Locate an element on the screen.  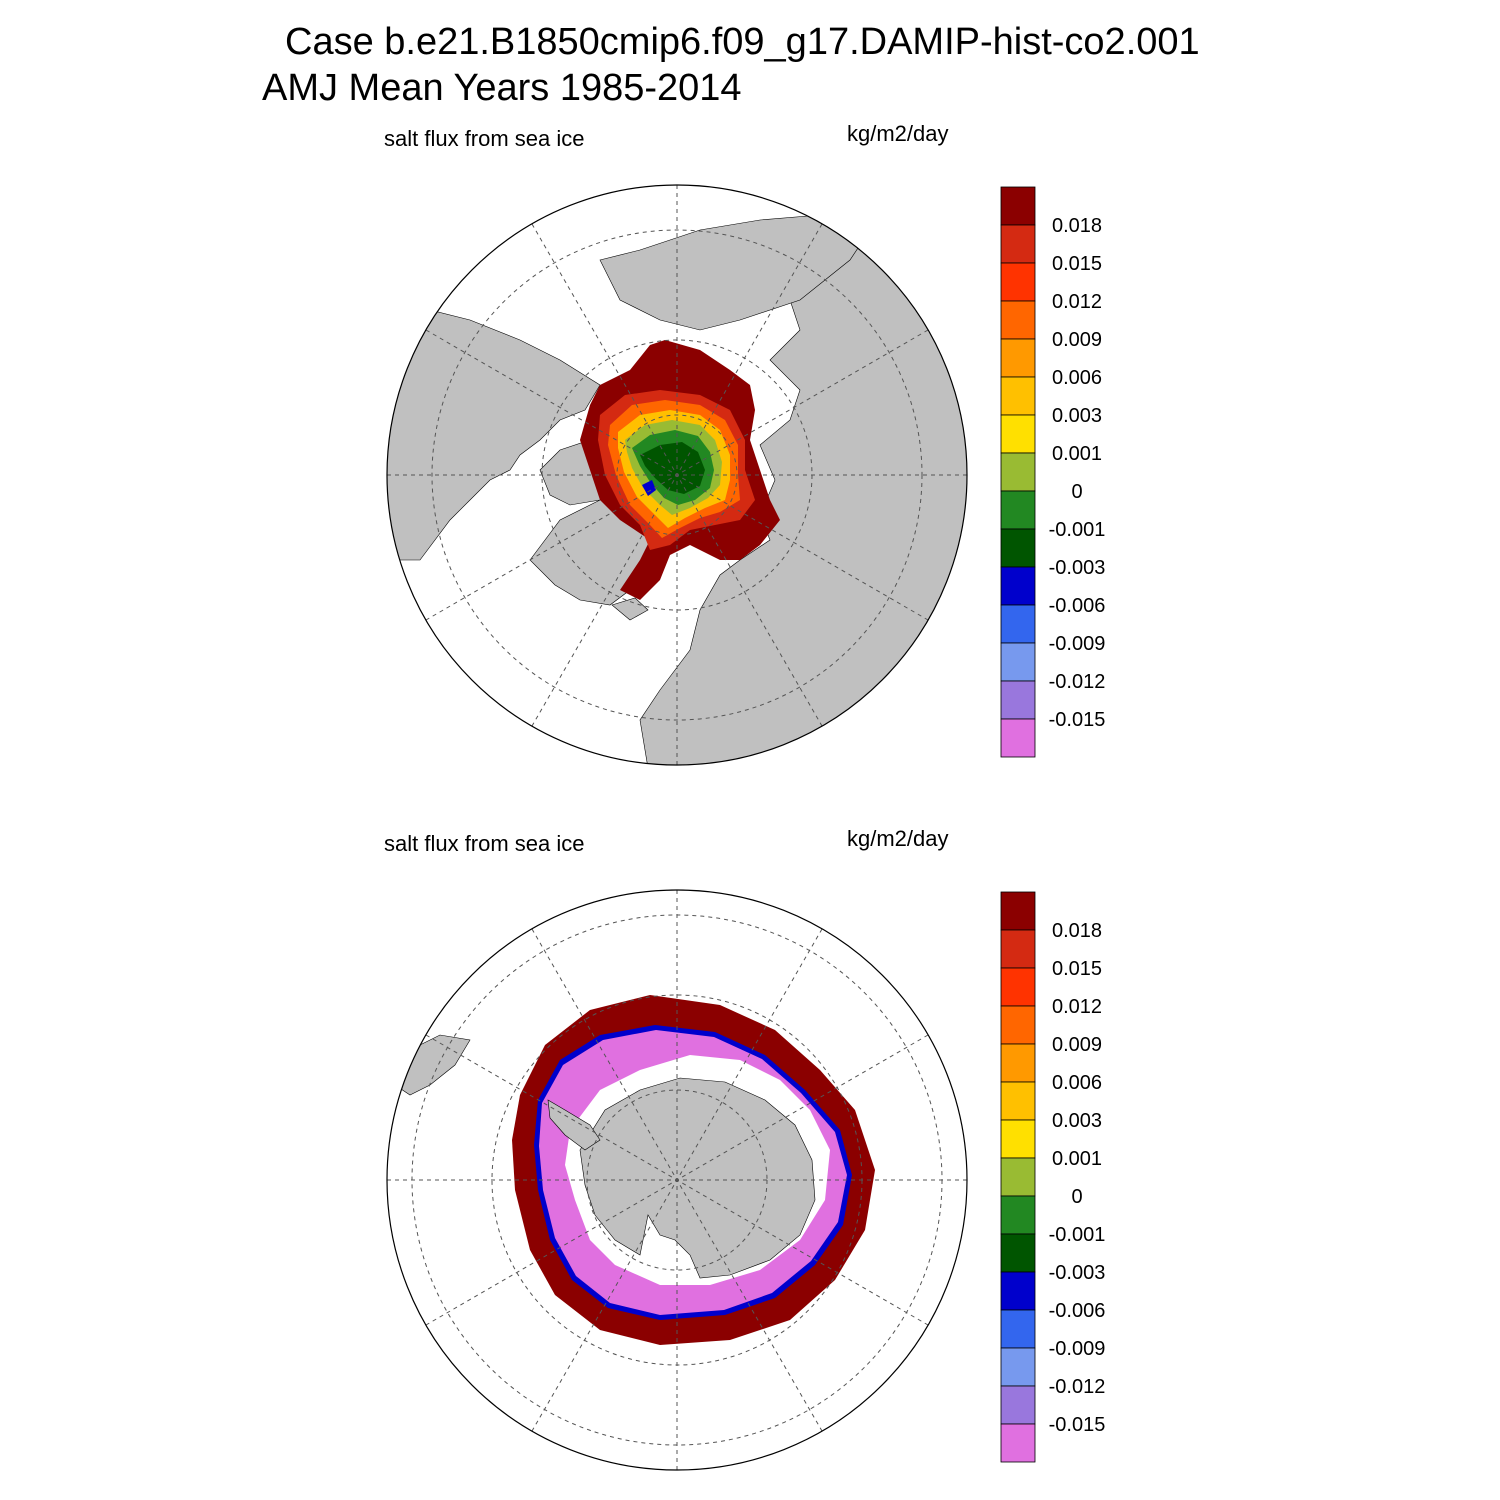
north-land-alaska-siberia is located at coordinates (735, 272).